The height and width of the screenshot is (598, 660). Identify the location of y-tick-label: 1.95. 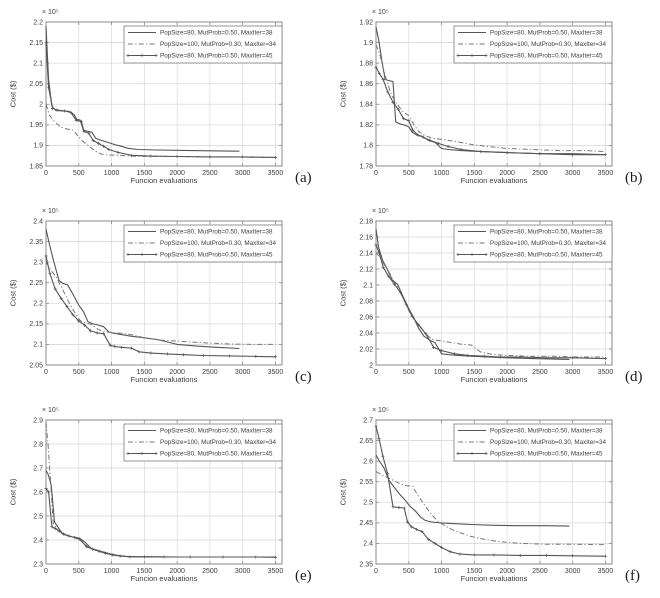
(36, 125).